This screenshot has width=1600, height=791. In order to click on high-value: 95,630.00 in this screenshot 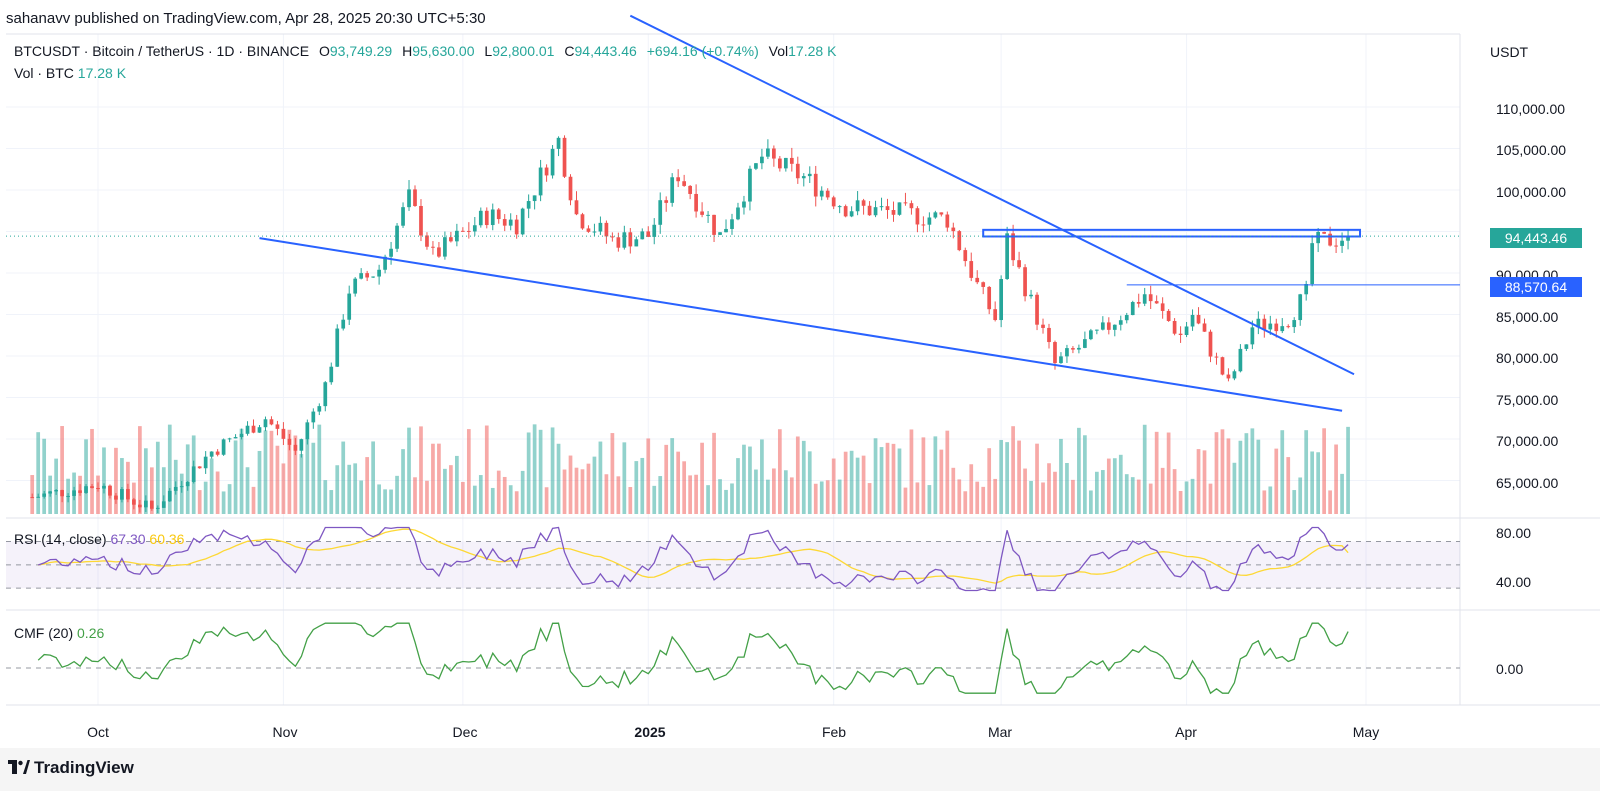, I will do `click(443, 51)`.